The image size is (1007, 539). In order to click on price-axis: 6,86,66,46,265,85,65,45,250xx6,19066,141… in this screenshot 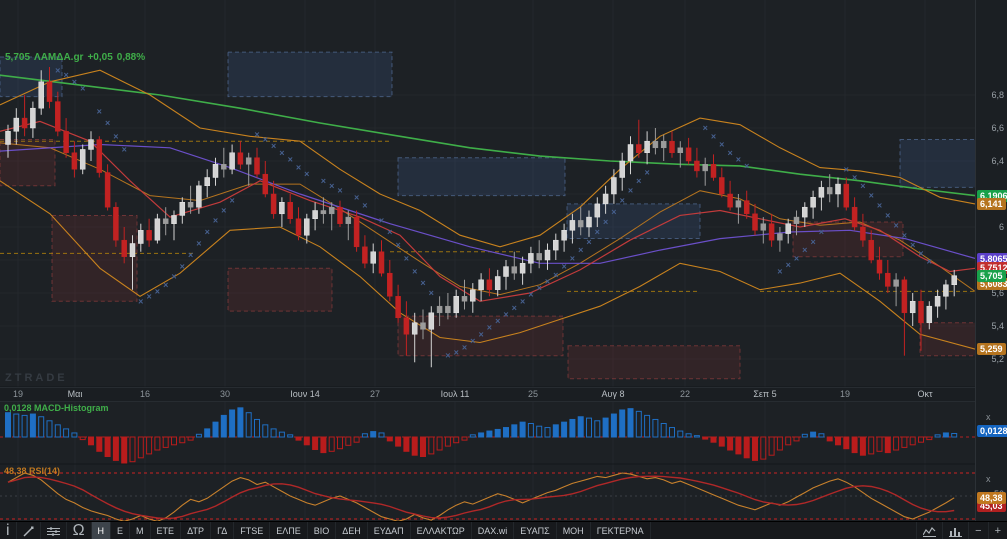, I will do `click(991, 260)`.